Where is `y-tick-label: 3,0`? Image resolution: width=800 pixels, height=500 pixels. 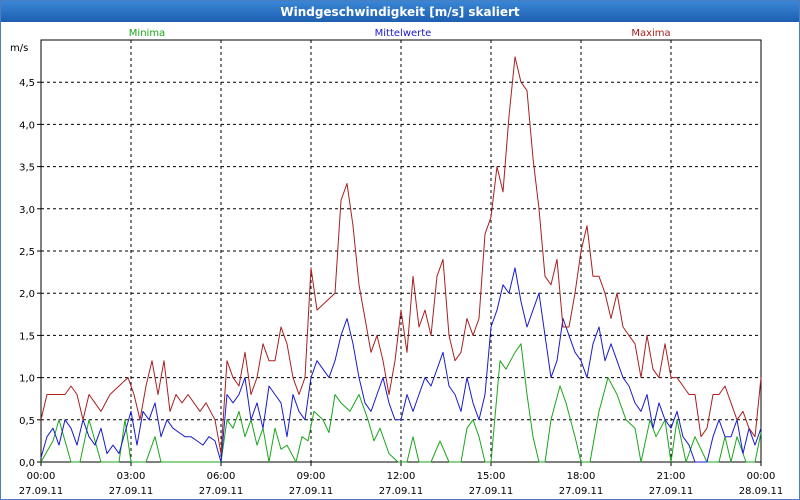
y-tick-label: 3,0 is located at coordinates (27, 210).